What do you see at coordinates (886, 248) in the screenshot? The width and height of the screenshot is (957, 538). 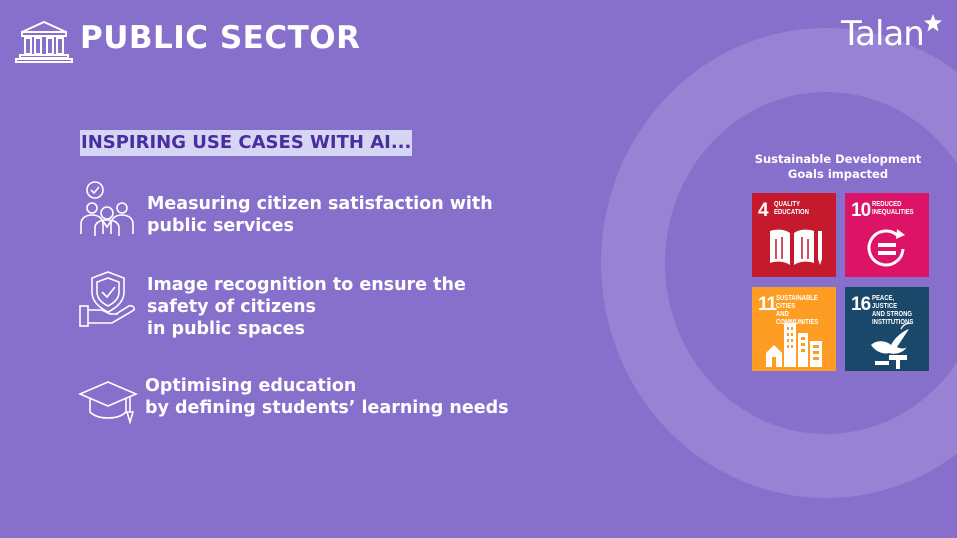 I see `equality-circle-icon` at bounding box center [886, 248].